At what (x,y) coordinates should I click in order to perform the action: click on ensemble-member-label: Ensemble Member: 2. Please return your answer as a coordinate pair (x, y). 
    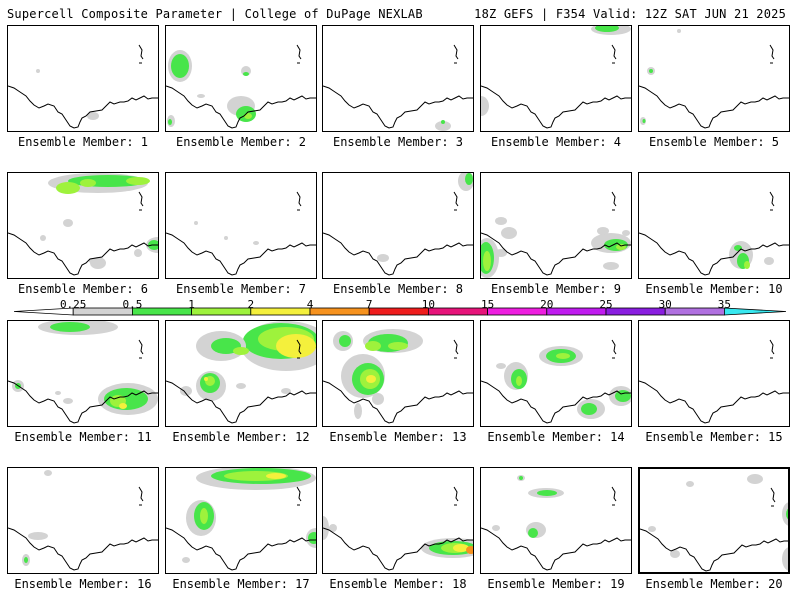
    Looking at the image, I should click on (241, 142).